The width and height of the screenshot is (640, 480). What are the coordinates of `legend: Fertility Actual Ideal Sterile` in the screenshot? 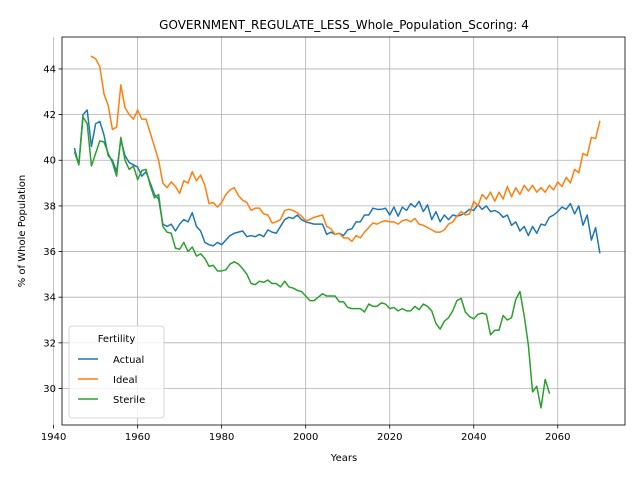 It's located at (116, 372).